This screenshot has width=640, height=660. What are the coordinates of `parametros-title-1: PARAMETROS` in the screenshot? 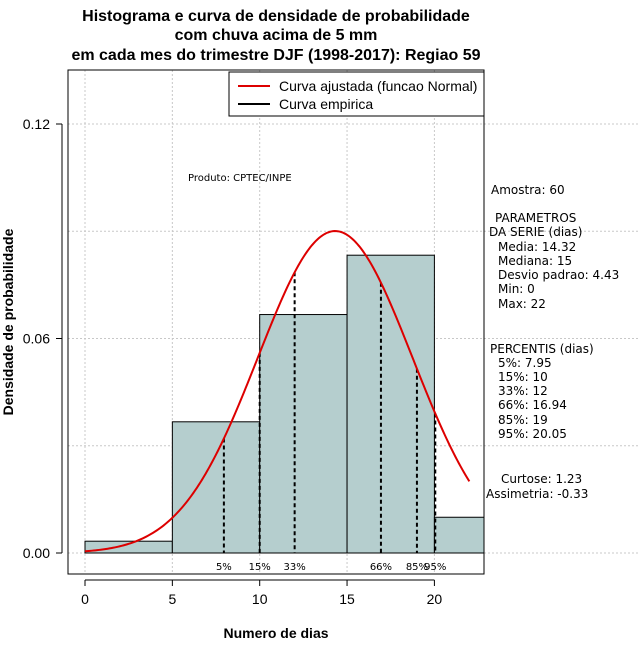 It's located at (535, 218).